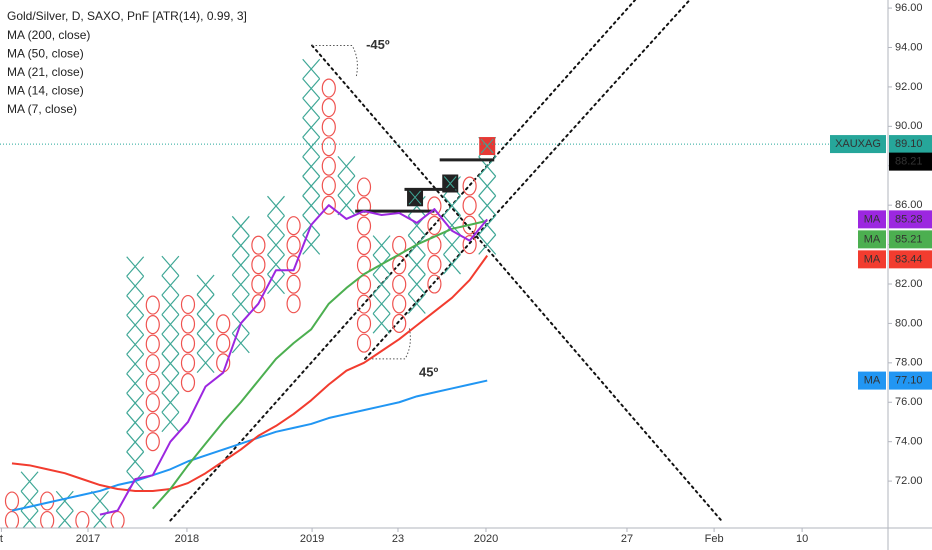 The width and height of the screenshot is (932, 550). I want to click on x-tick-label: Feb, so click(714, 539).